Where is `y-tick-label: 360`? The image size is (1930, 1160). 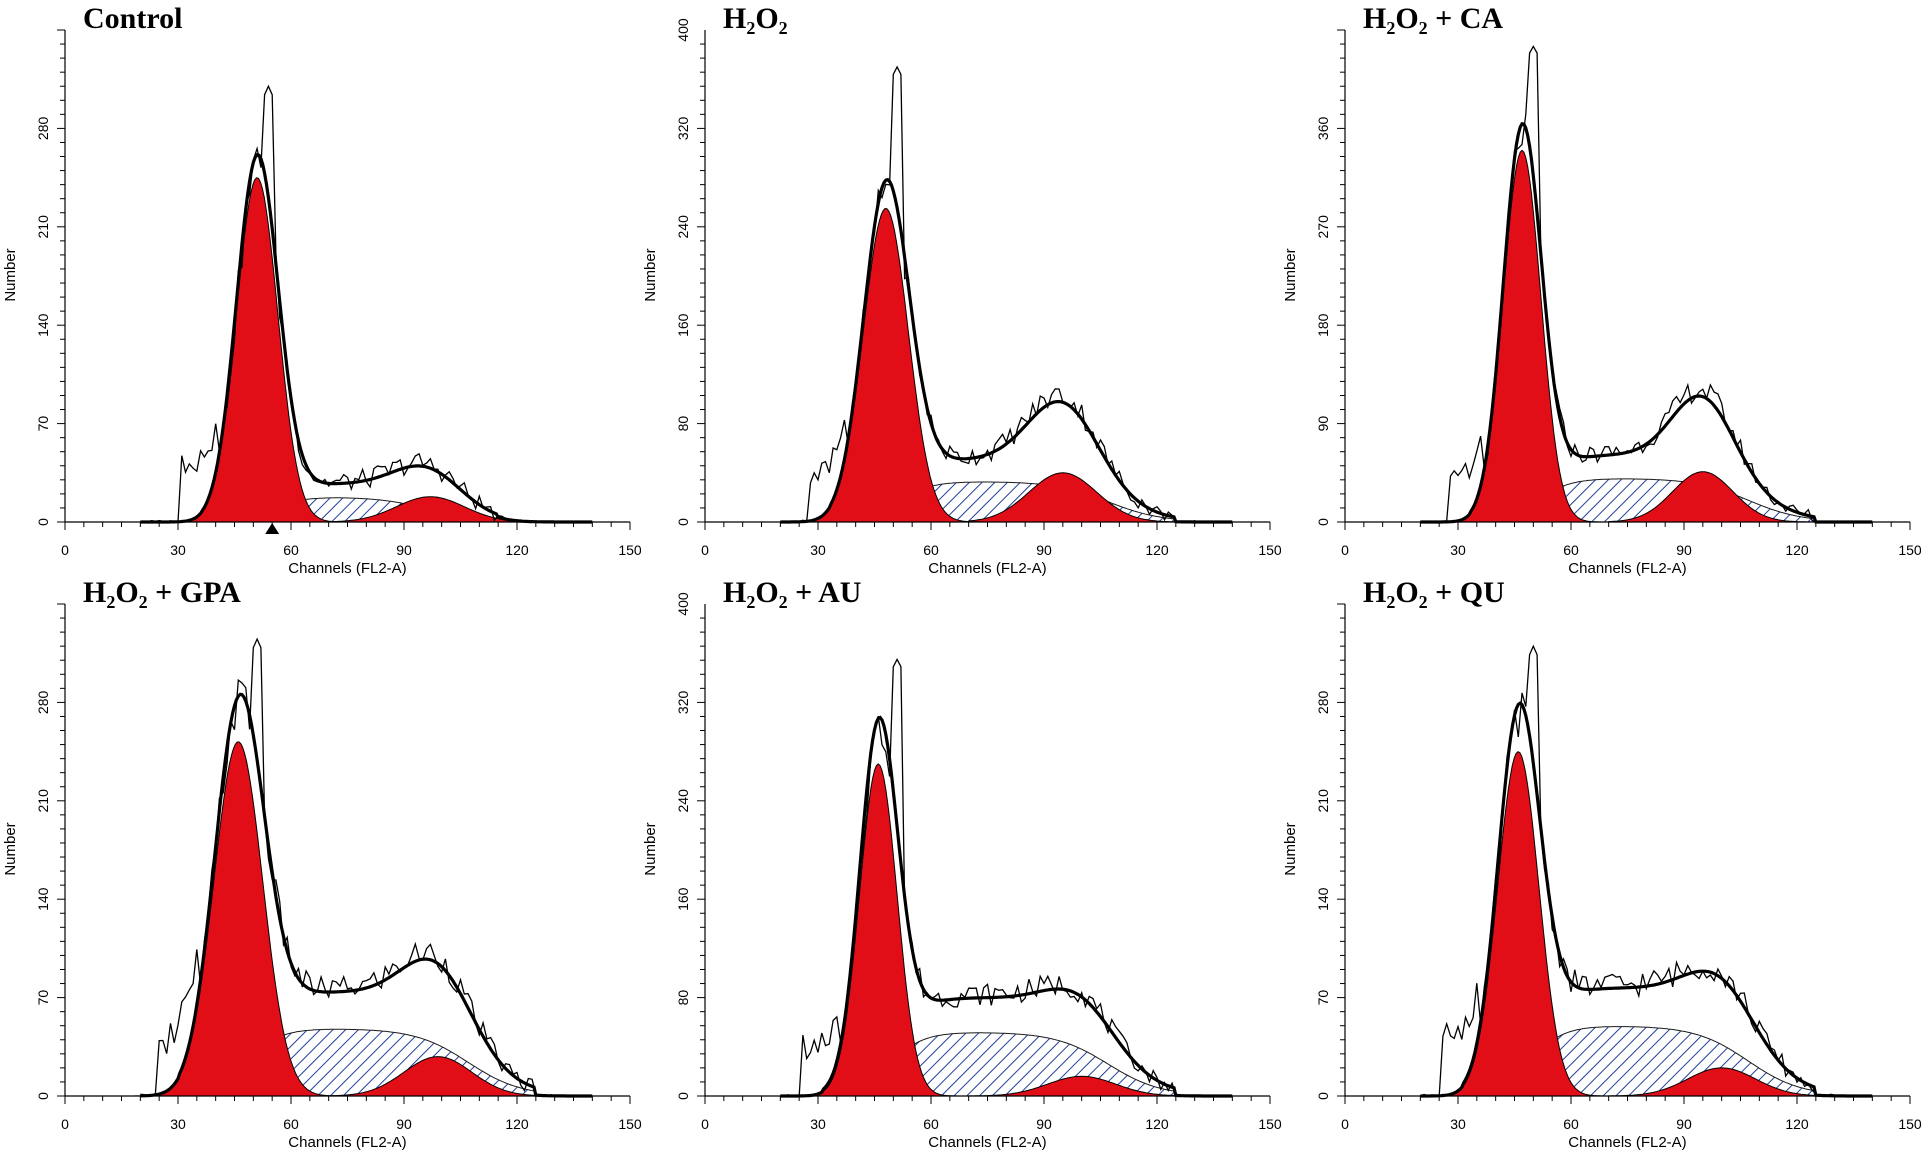
y-tick-label: 360 is located at coordinates (1323, 129).